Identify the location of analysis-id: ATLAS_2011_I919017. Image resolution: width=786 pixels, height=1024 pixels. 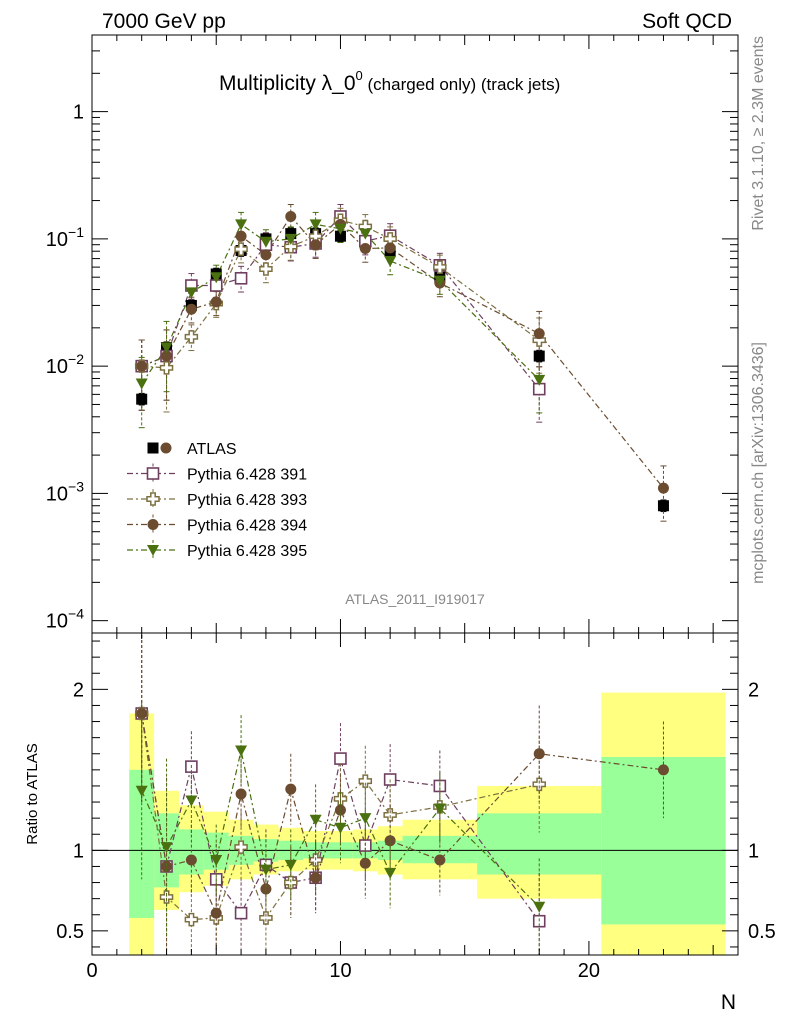
(415, 599).